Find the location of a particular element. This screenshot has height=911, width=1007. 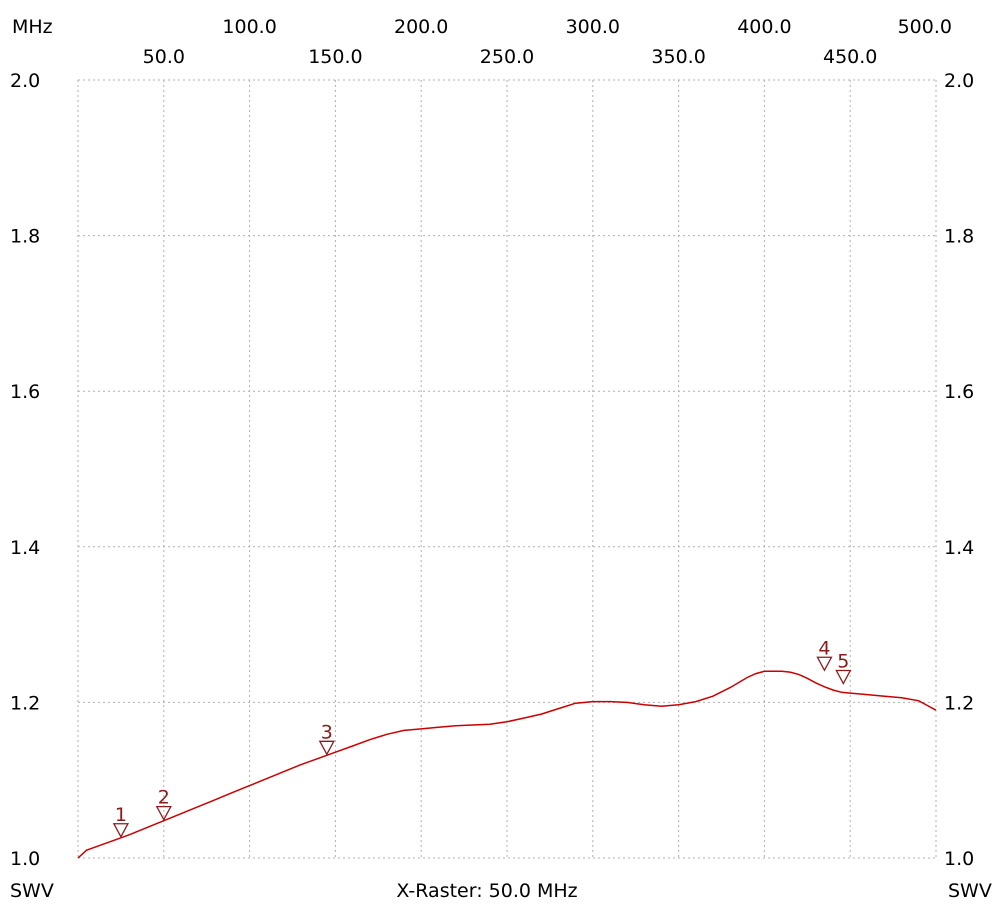

y-axis-label-right: SWV is located at coordinates (970, 891).